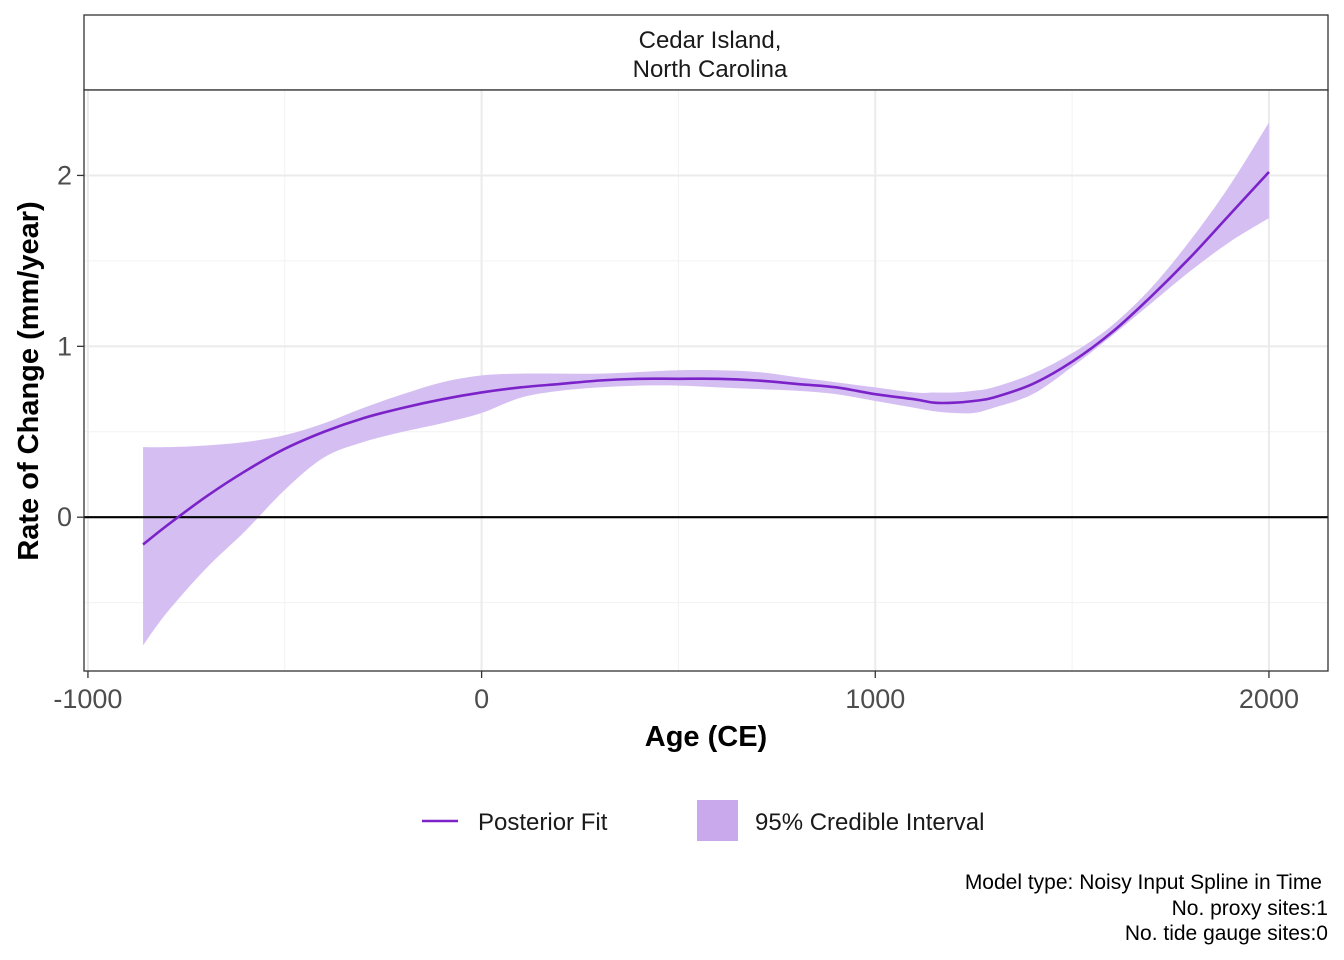 This screenshot has width=1344, height=960. Describe the element at coordinates (64, 517) in the screenshot. I see `y-tick-label: 0` at that location.